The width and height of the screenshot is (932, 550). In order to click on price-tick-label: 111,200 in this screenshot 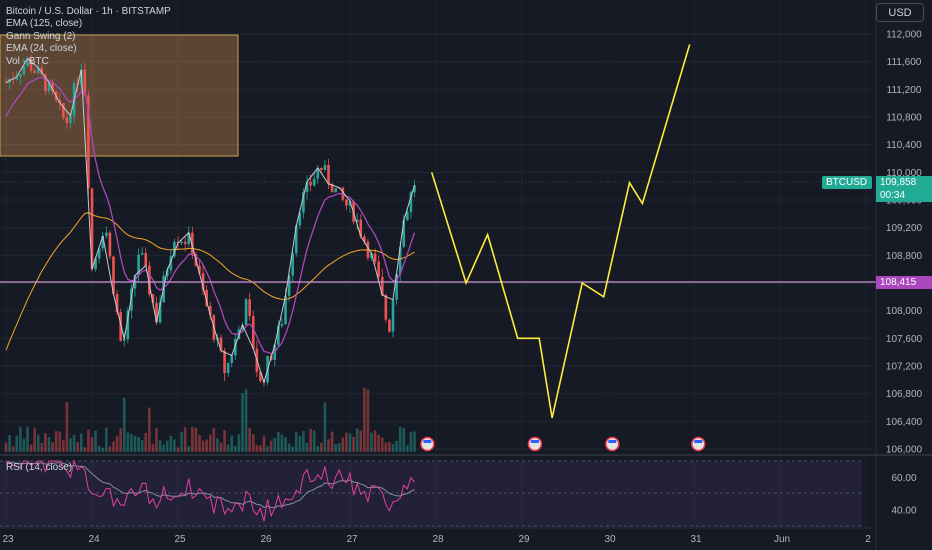, I will do `click(904, 90)`.